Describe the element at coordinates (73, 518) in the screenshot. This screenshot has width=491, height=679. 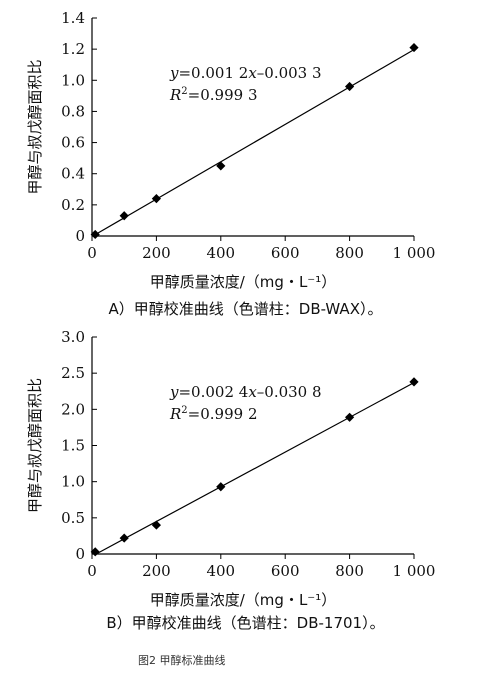
I see `y-tick-label: 0.5` at that location.